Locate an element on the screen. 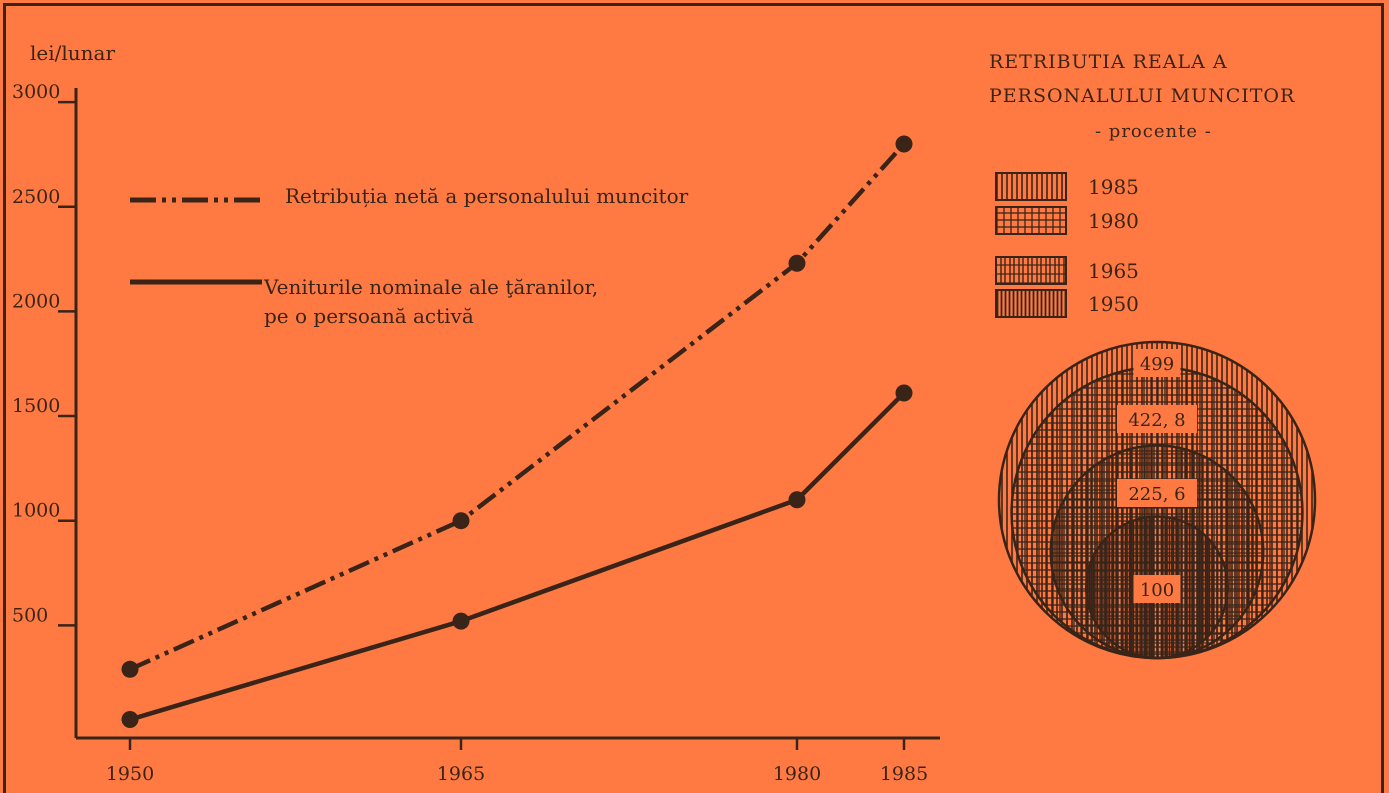 The height and width of the screenshot is (793, 1389). y-axis: lei/lunar 500 1000 1500 2000 2500 3000 is located at coordinates (63, 389).